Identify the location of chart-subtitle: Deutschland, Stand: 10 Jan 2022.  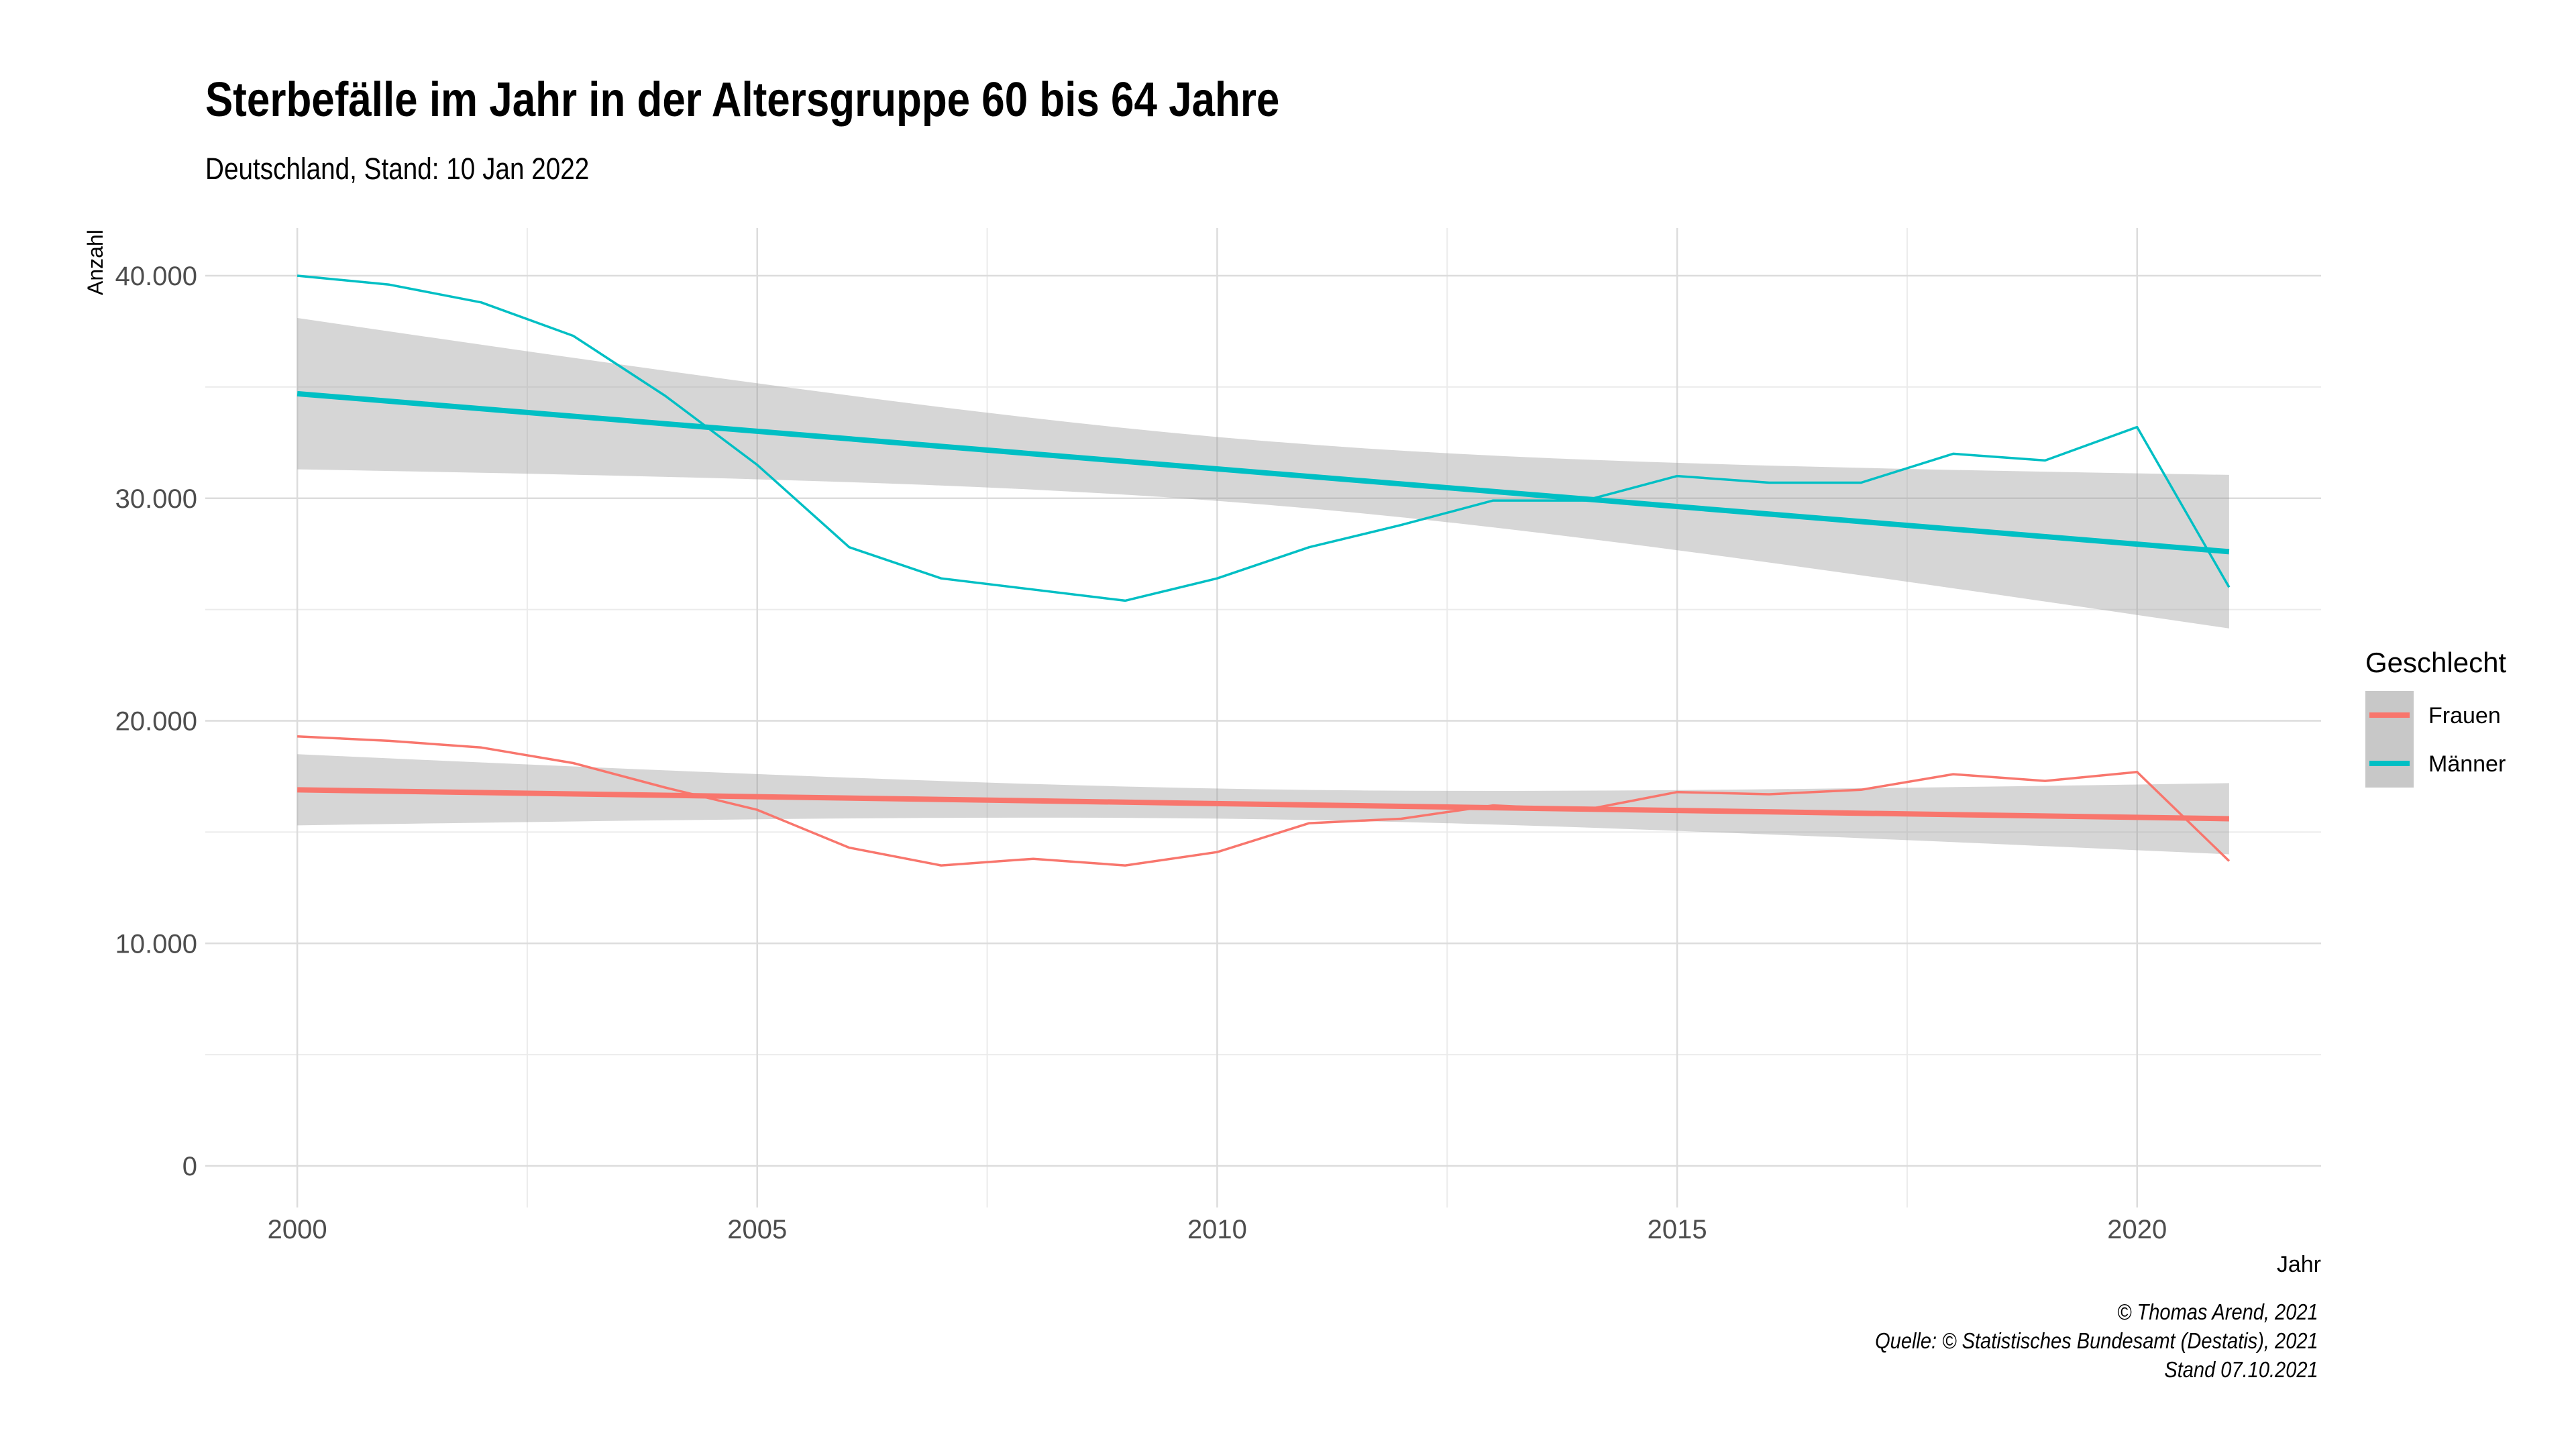
(397, 169).